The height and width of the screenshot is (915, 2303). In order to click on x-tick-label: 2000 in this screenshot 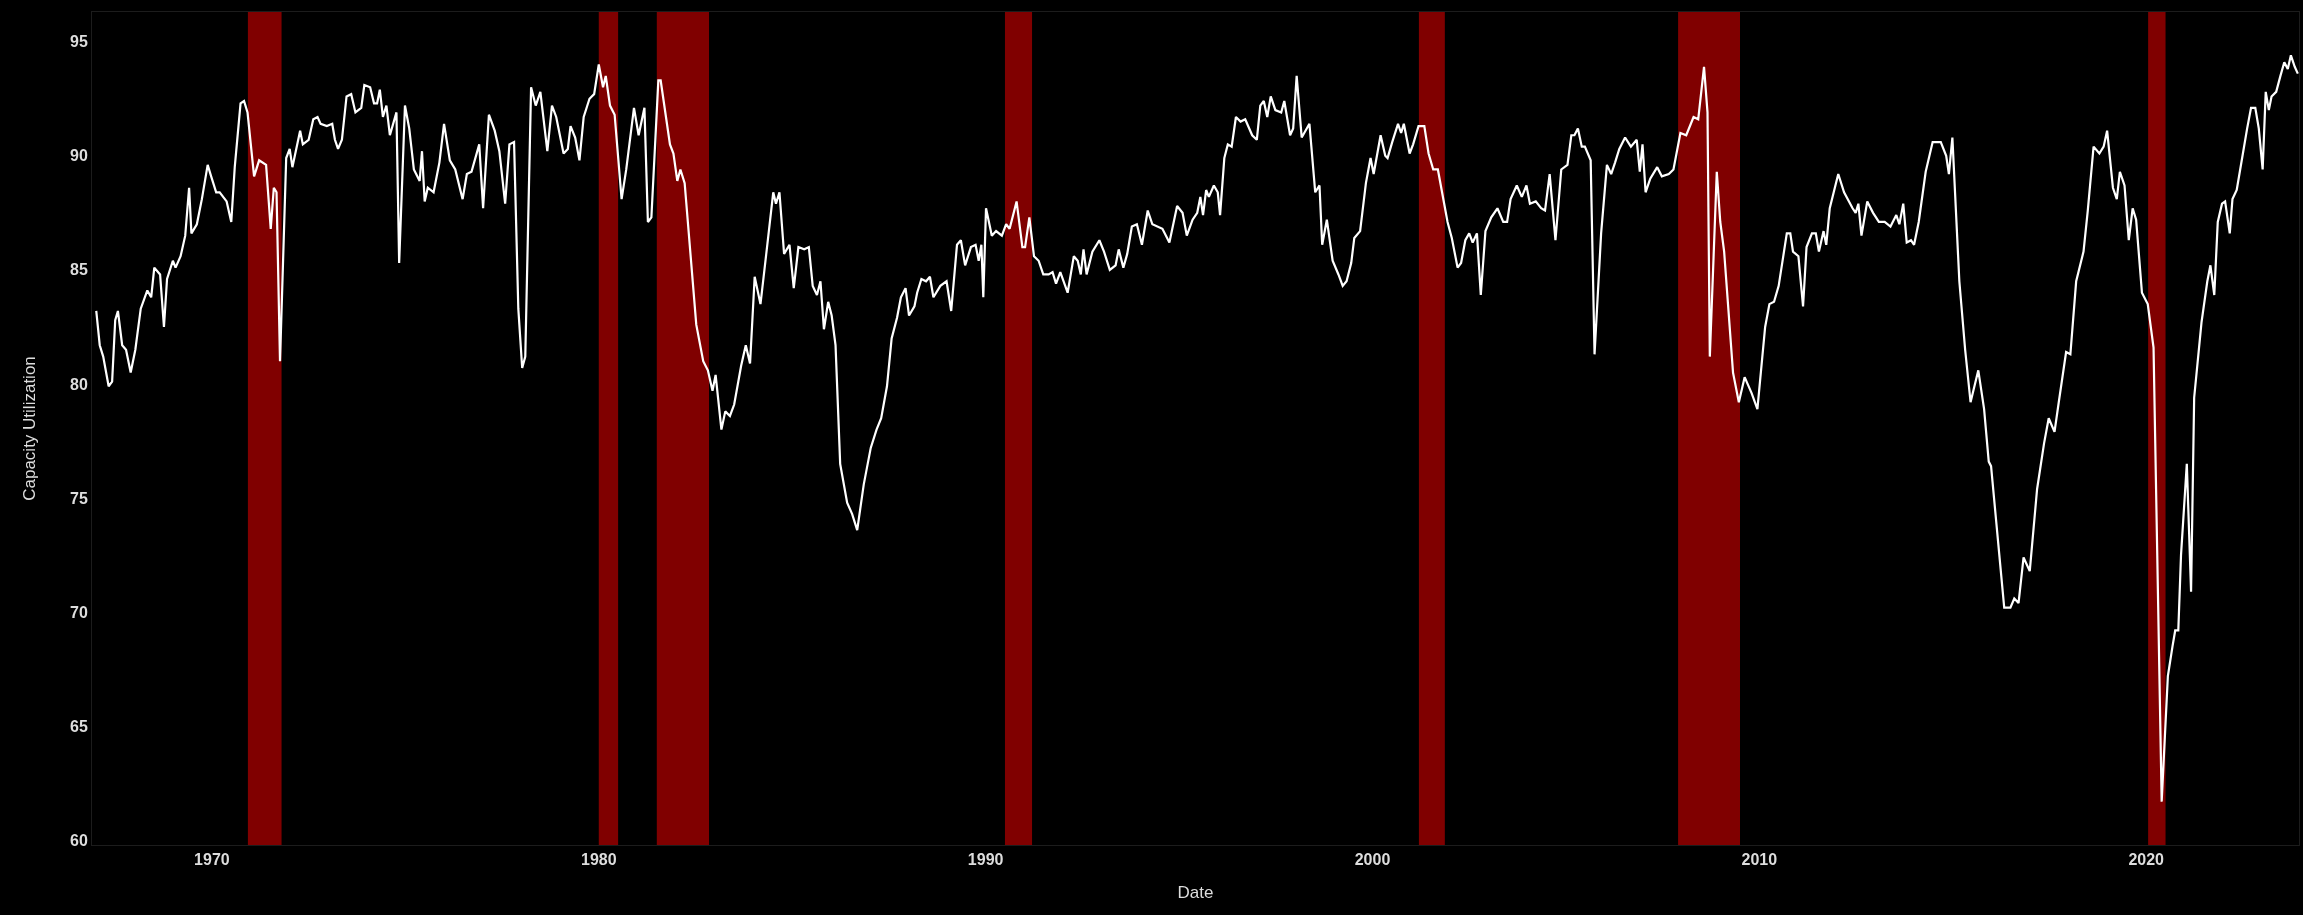, I will do `click(1372, 860)`.